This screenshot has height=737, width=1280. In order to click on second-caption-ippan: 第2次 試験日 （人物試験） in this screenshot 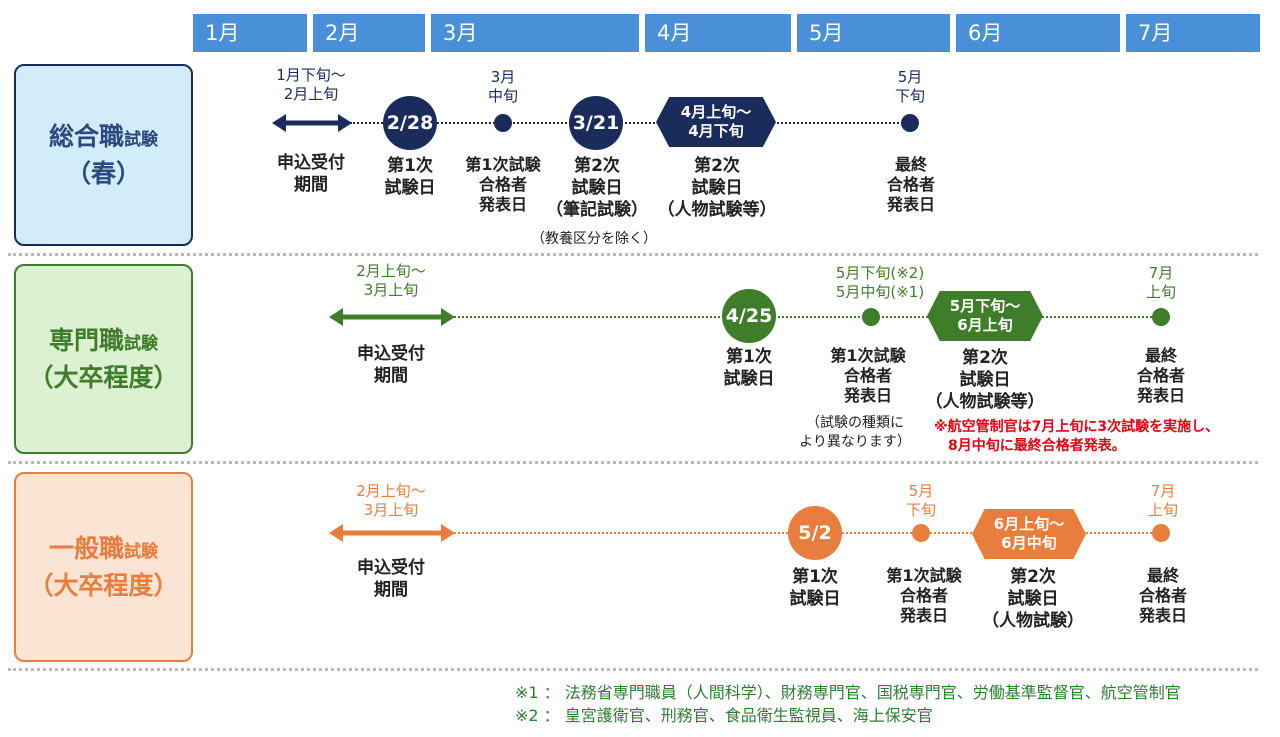, I will do `click(1033, 599)`.